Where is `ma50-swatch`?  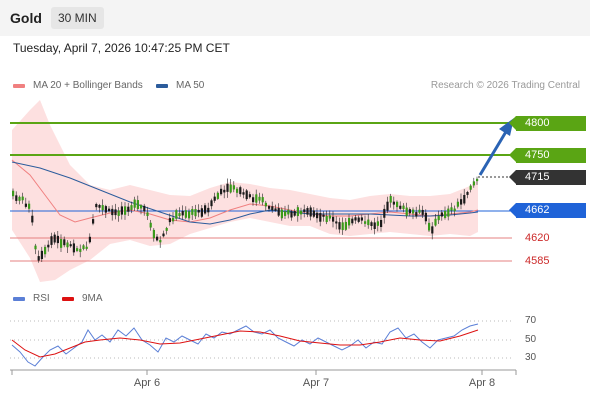
ma50-swatch is located at coordinates (162, 85).